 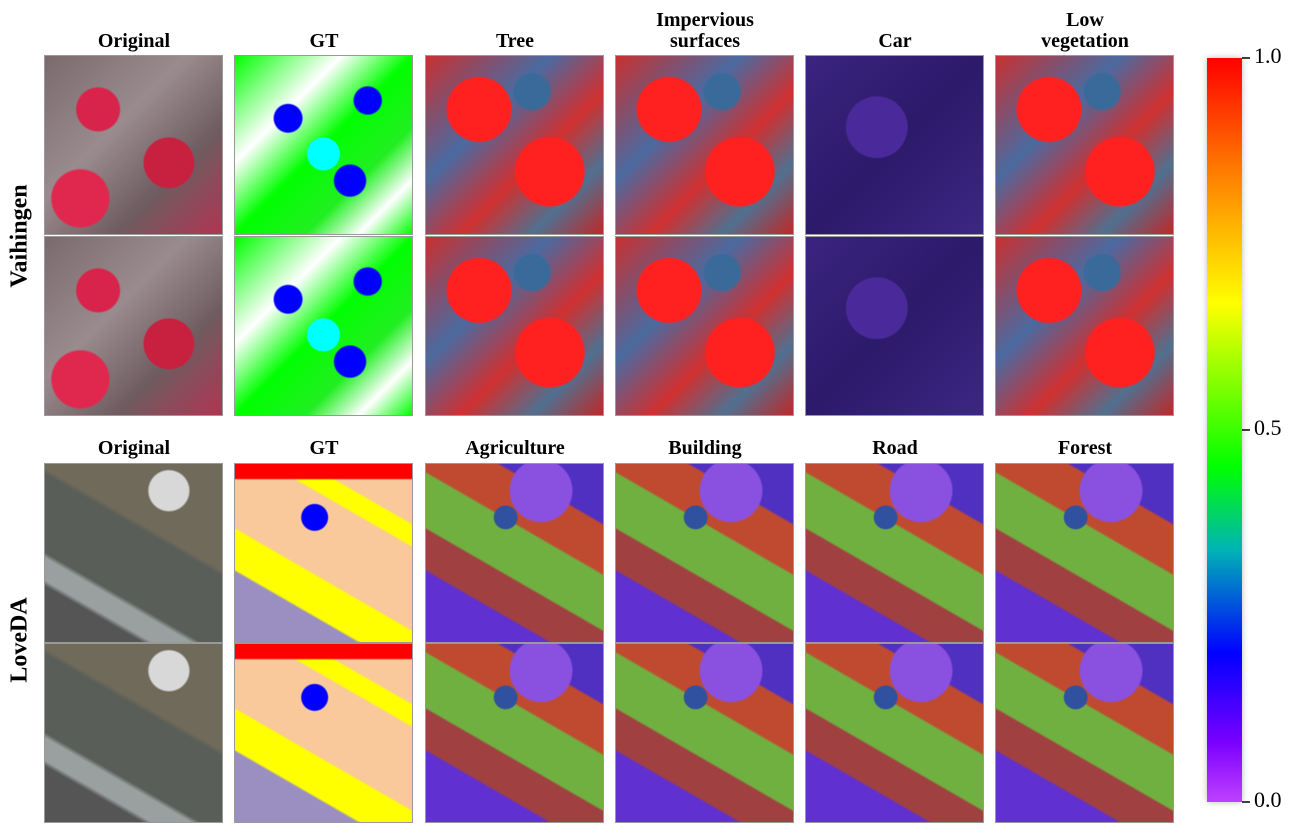 What do you see at coordinates (895, 41) in the screenshot?
I see `column-title: Car` at bounding box center [895, 41].